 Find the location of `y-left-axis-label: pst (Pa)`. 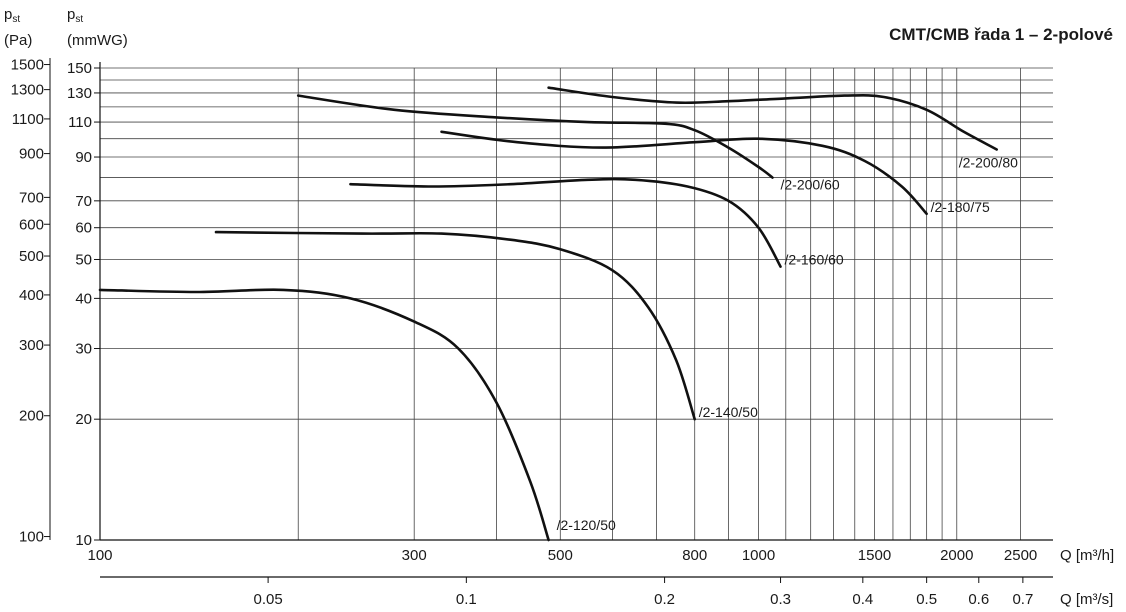

y-left-axis-label: pst (Pa) is located at coordinates (18, 27).